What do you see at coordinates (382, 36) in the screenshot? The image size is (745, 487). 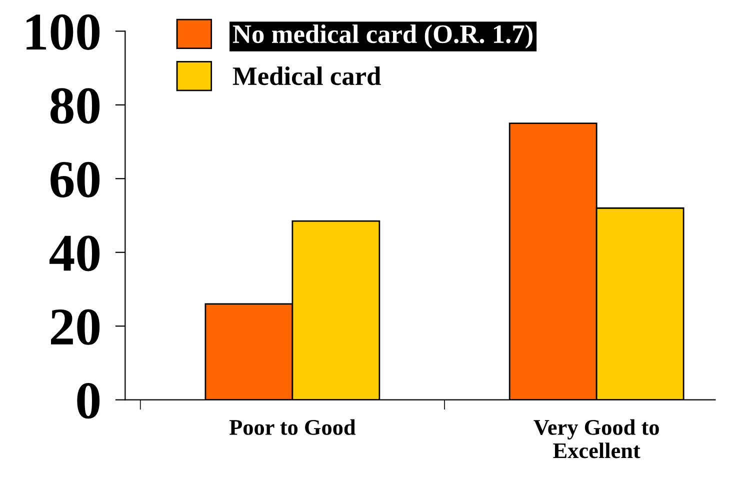 I see `legend-label: No medical card (O.R. 1.7)` at bounding box center [382, 36].